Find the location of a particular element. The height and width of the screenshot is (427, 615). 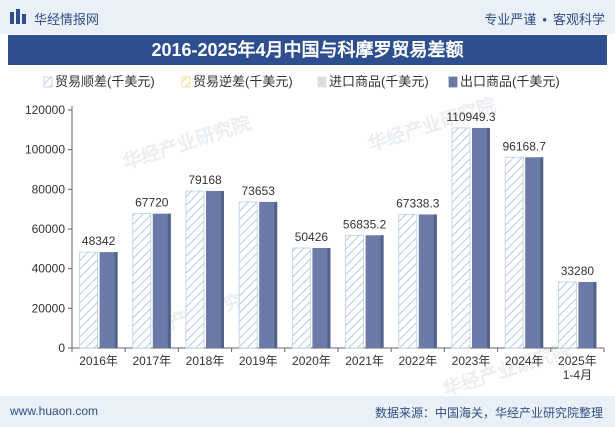

legend-label: 出口商品(千美元) is located at coordinates (510, 81).